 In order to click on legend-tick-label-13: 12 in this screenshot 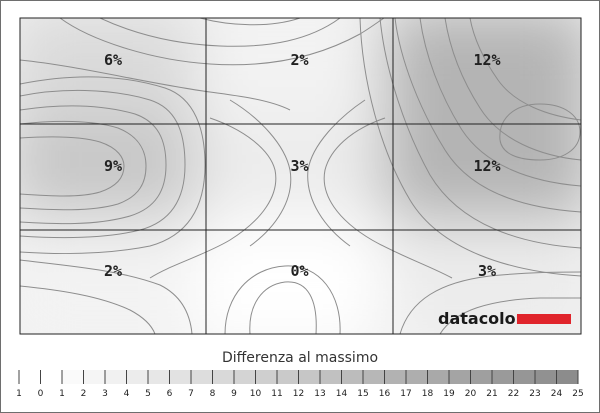, I will do `click(298, 394)`.